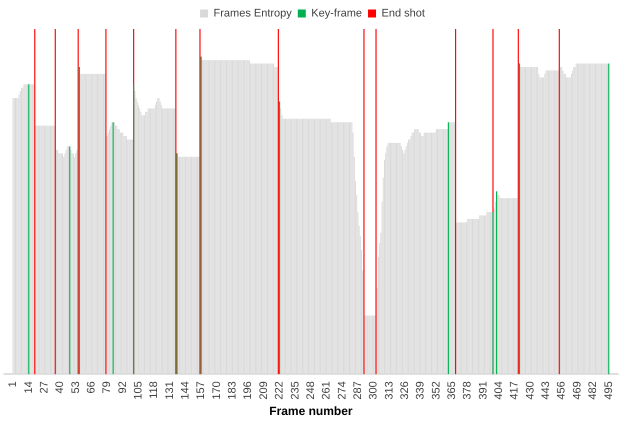 This screenshot has width=625, height=425. What do you see at coordinates (452, 390) in the screenshot?
I see `x-tick-label: 365` at bounding box center [452, 390].